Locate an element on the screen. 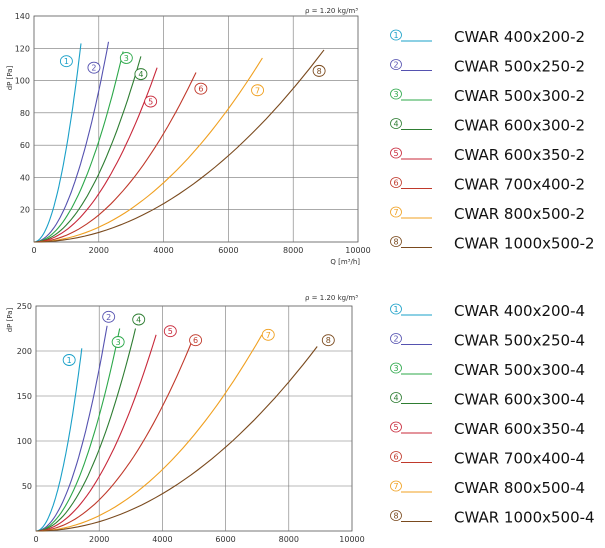  y-tick-label: 40 is located at coordinates (25, 177).